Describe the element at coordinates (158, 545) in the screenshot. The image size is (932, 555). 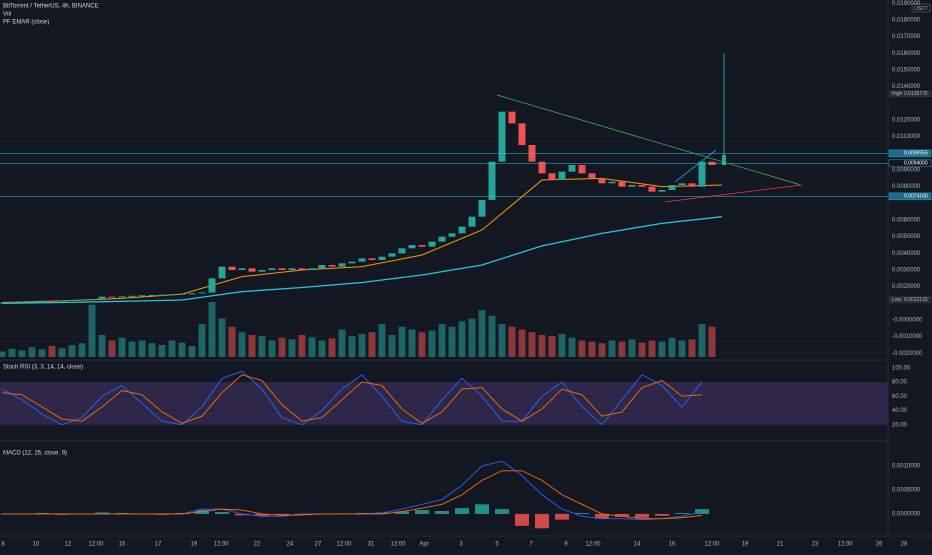
I see `time-tick-label: 17` at that location.